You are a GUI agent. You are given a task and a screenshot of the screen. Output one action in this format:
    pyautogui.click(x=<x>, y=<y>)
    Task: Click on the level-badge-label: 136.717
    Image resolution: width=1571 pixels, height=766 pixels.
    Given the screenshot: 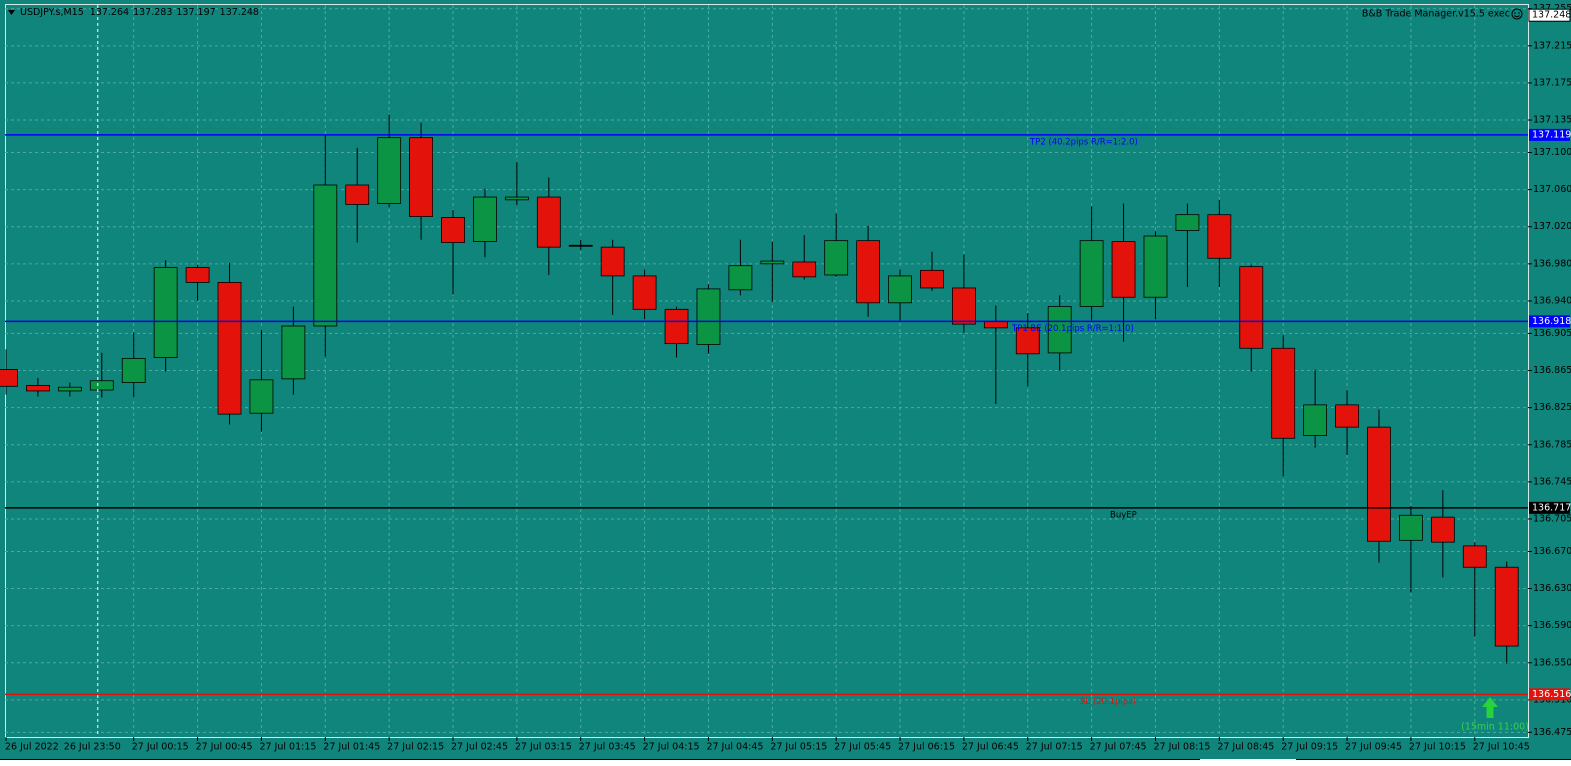 What is the action you would take?
    pyautogui.click(x=1551, y=507)
    